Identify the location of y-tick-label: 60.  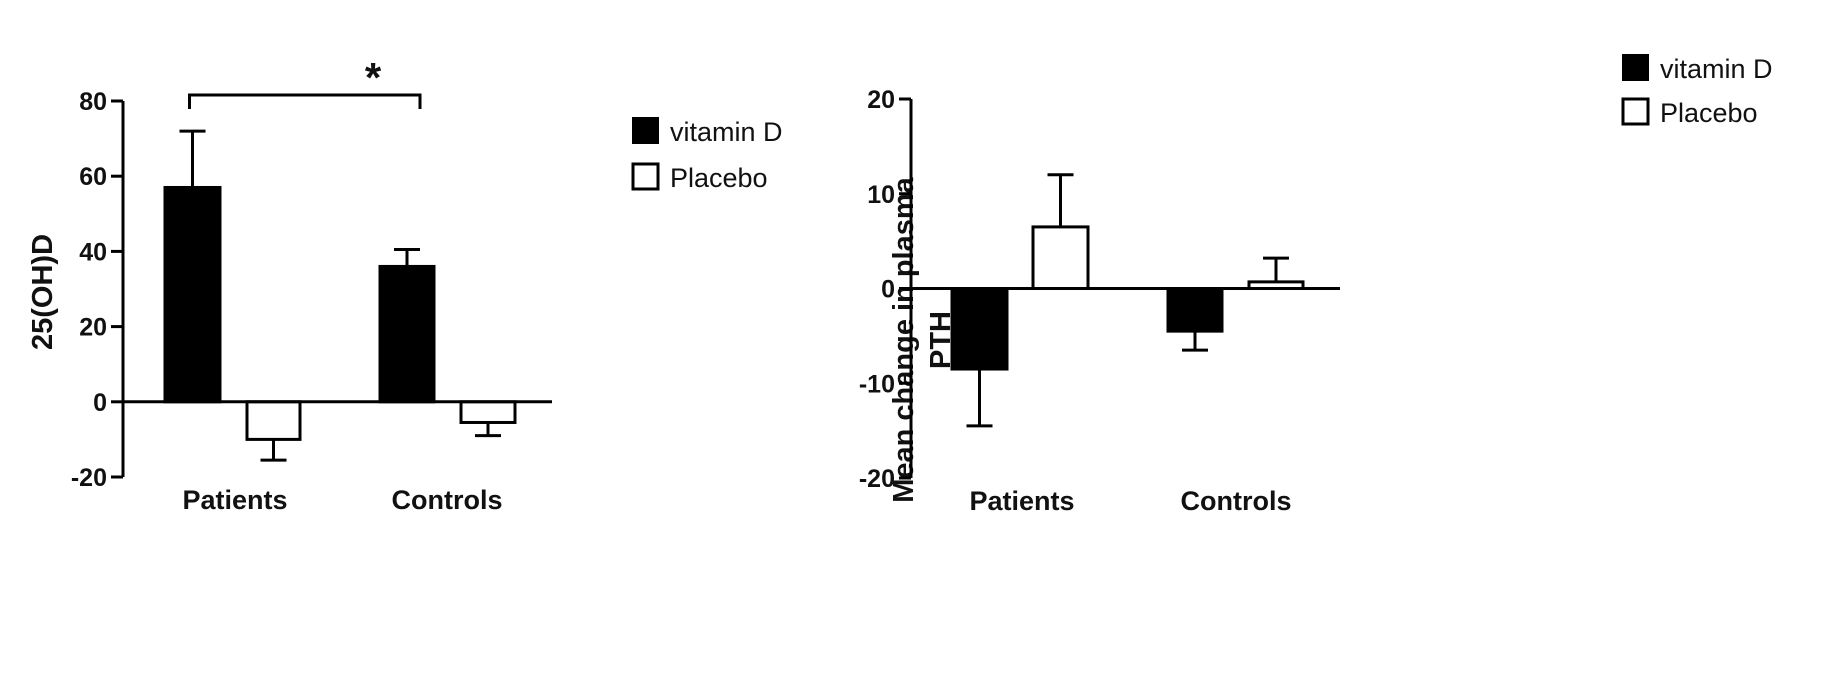
(93, 177).